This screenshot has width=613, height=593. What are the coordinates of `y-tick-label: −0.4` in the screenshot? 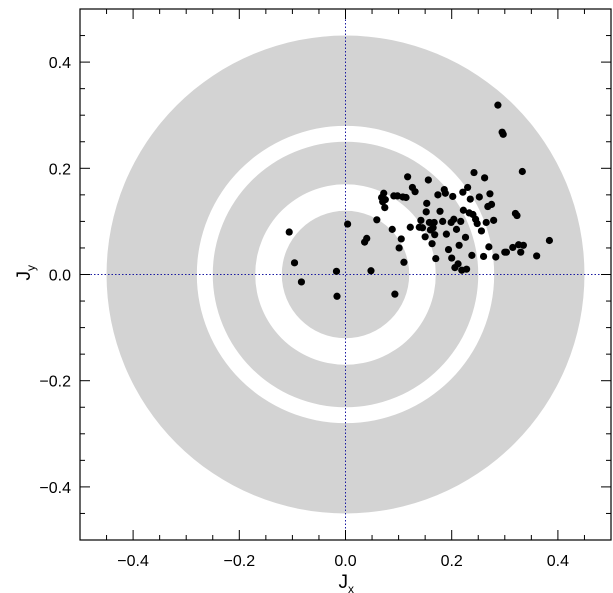 It's located at (55, 488).